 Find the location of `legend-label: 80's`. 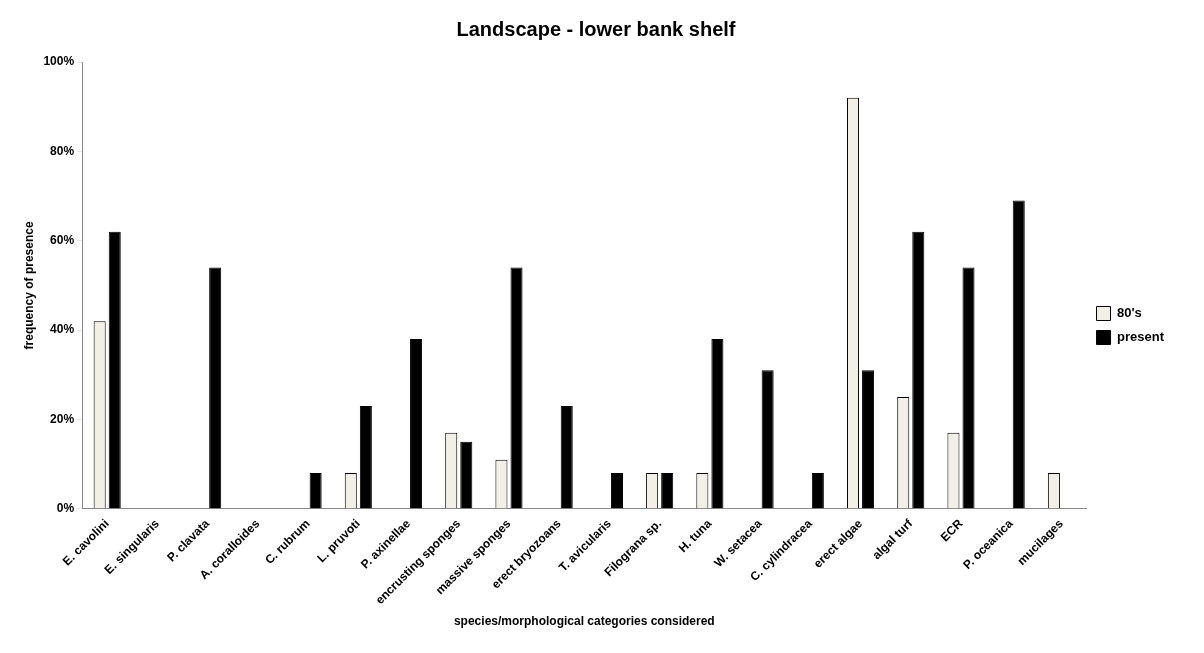

legend-label: 80's is located at coordinates (1129, 313).